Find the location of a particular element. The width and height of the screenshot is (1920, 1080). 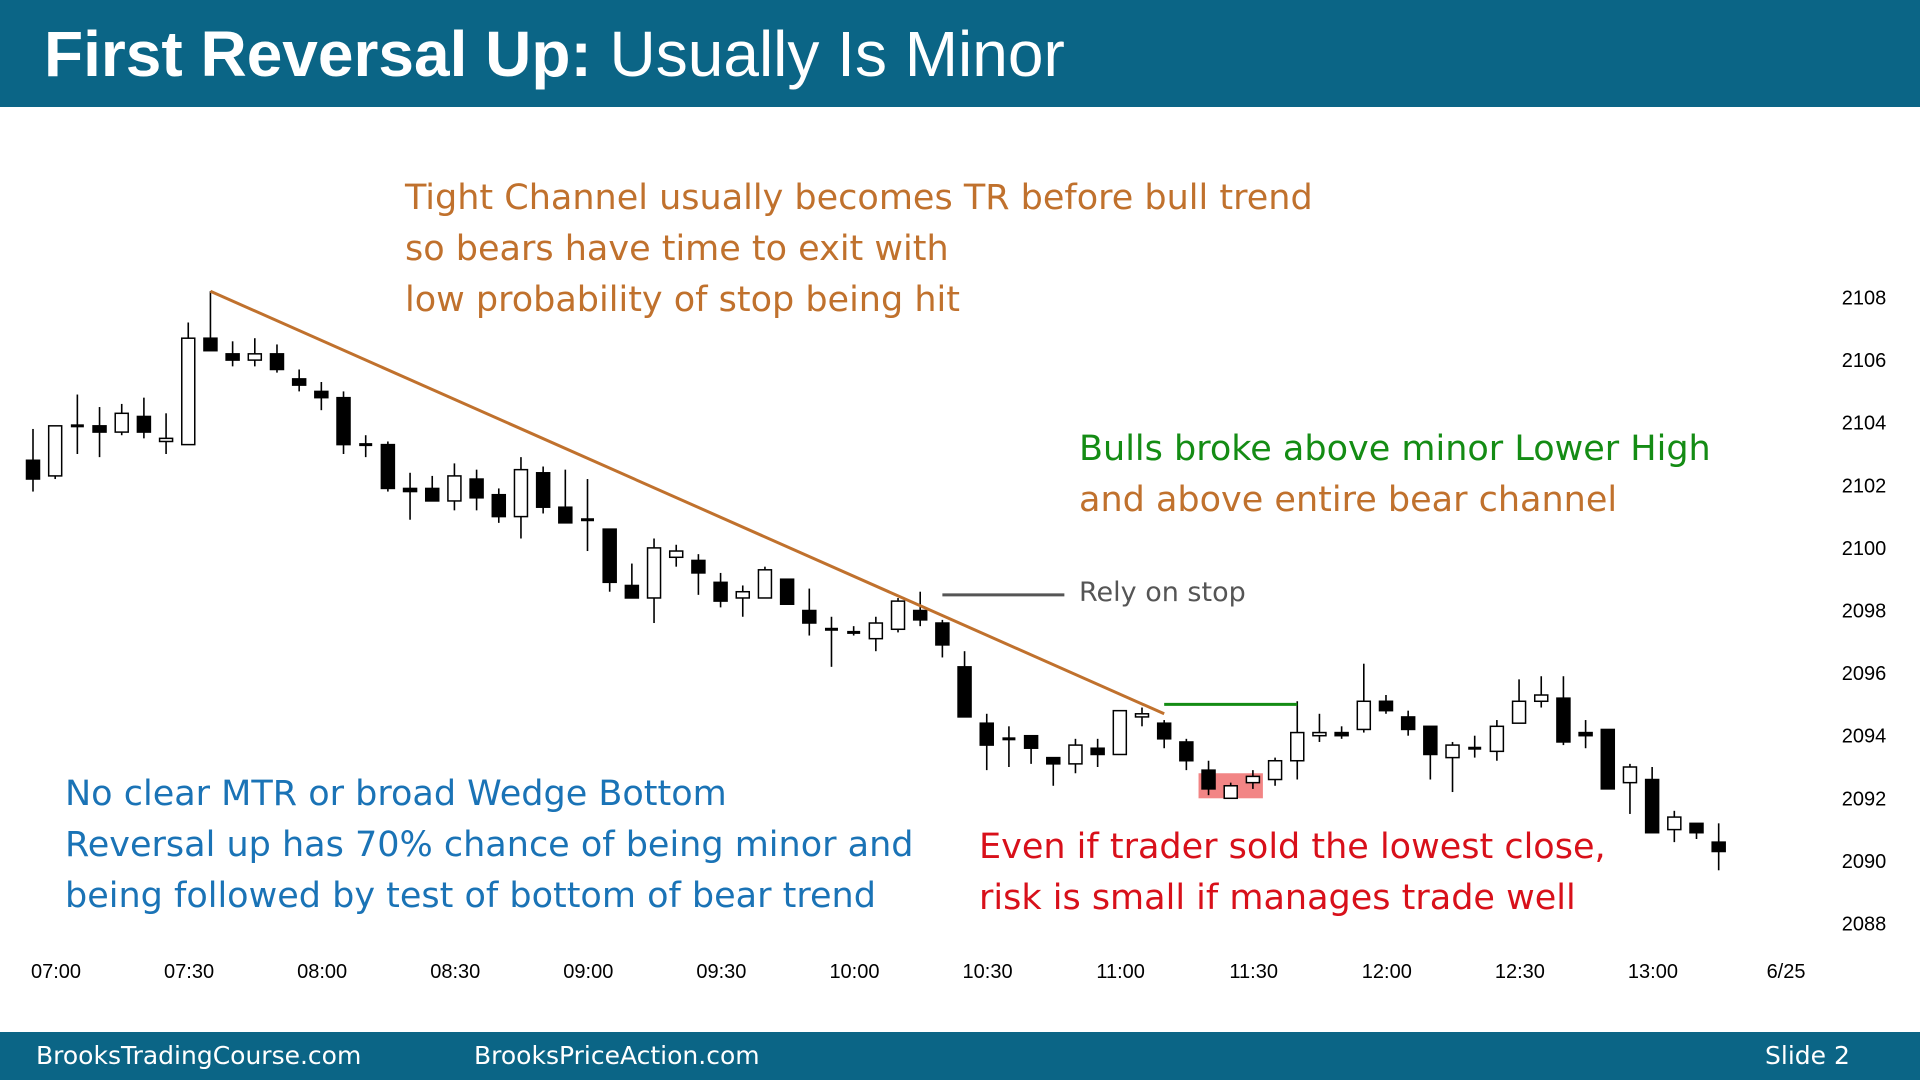

x-tick-label: 6/25 is located at coordinates (1786, 972).